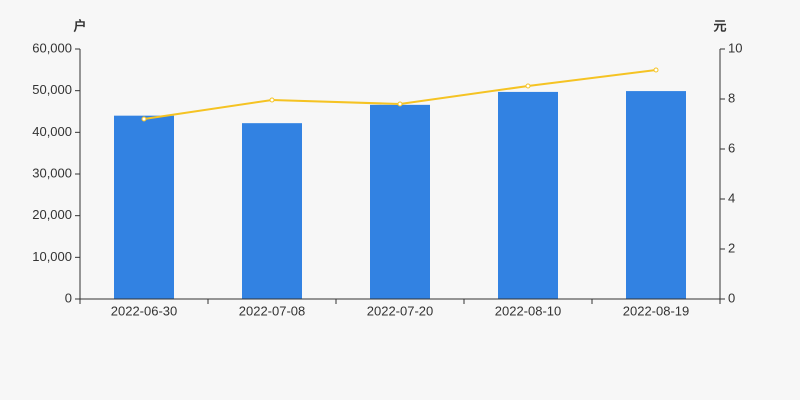 This screenshot has height=400, width=800. I want to click on x-tick-label: 2022-08-10, so click(528, 310).